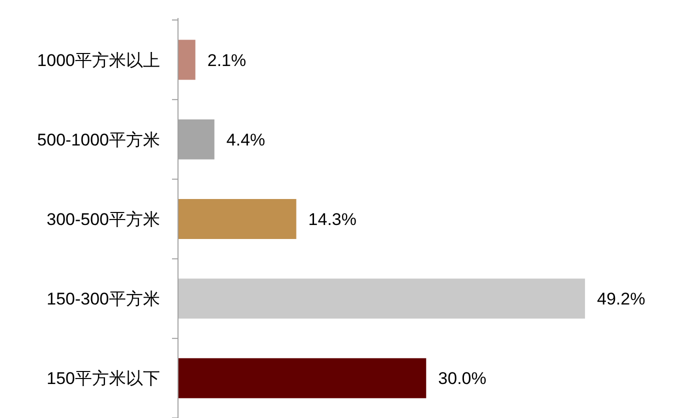 Image resolution: width=685 pixels, height=418 pixels. Describe the element at coordinates (621, 299) in the screenshot. I see `data-label: 49.2%` at that location.